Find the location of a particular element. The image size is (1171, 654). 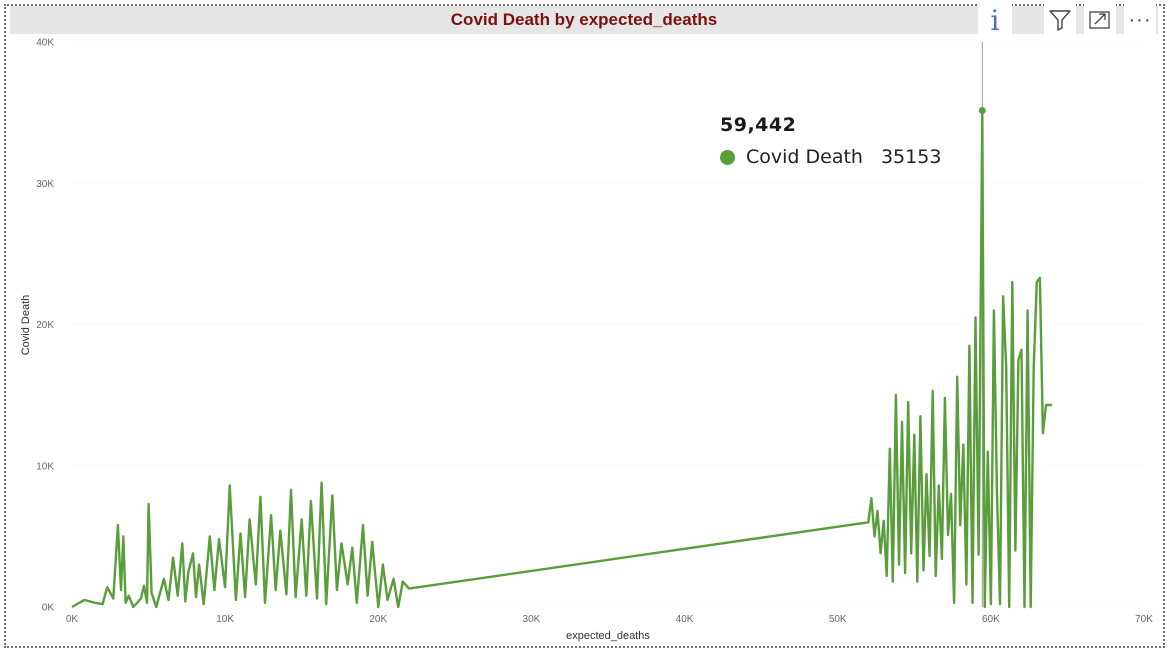

focus-glyph is located at coordinates (1099, 20).